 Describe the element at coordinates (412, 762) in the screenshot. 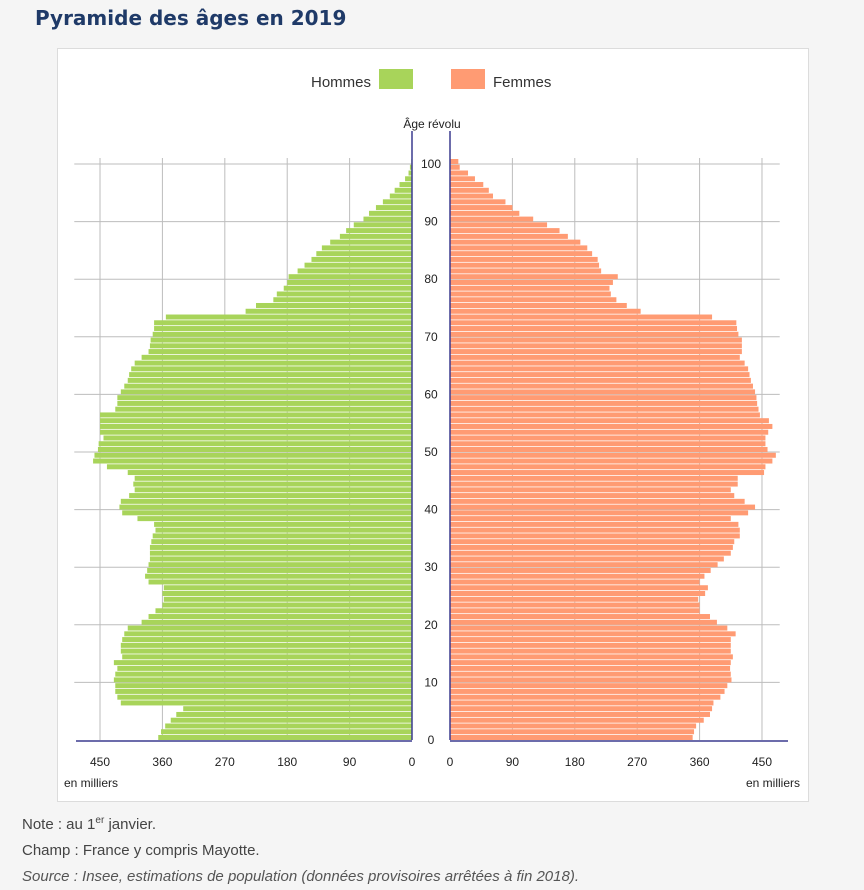

I see `x-tick-label-left: 0` at that location.